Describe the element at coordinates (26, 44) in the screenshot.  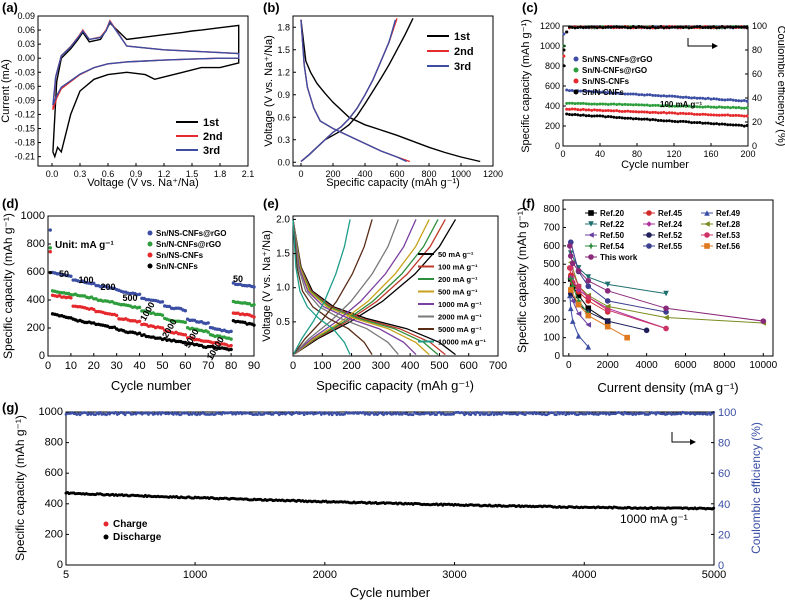
I see `y-tick-label: 0.03` at that location.